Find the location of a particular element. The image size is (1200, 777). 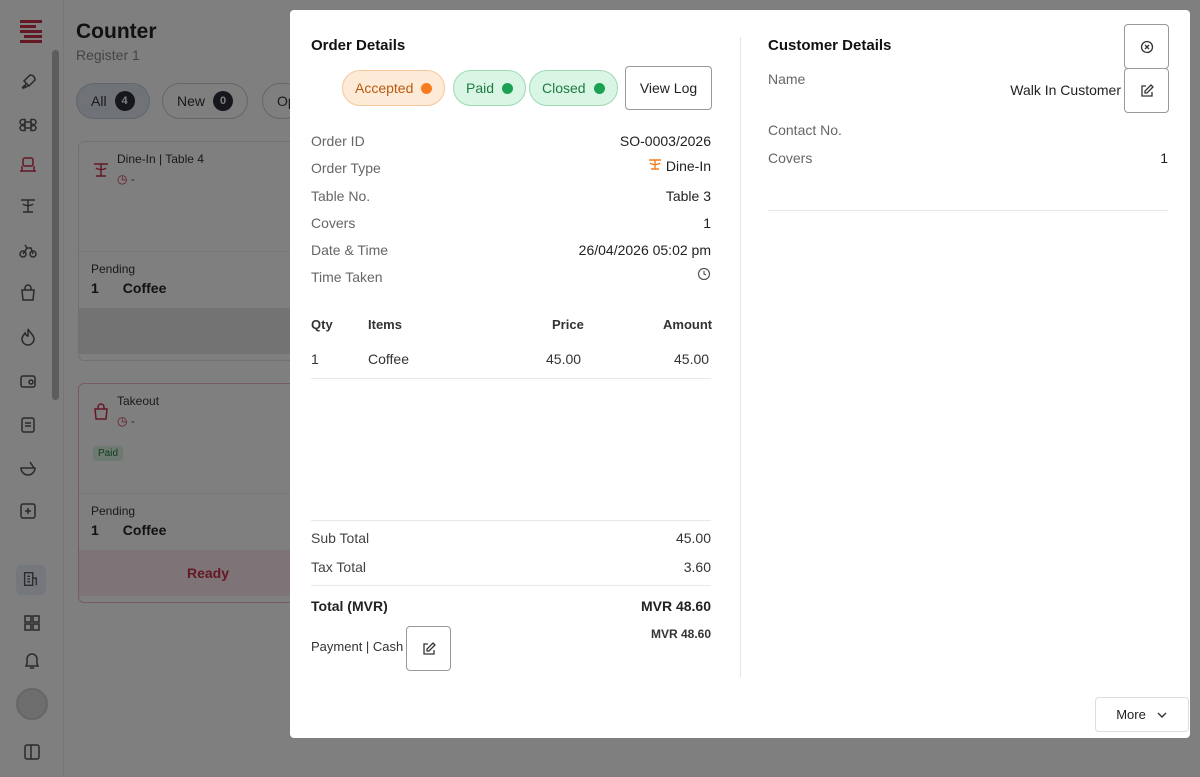

customer-name-value: Walk In Customer is located at coordinates (1065, 90).